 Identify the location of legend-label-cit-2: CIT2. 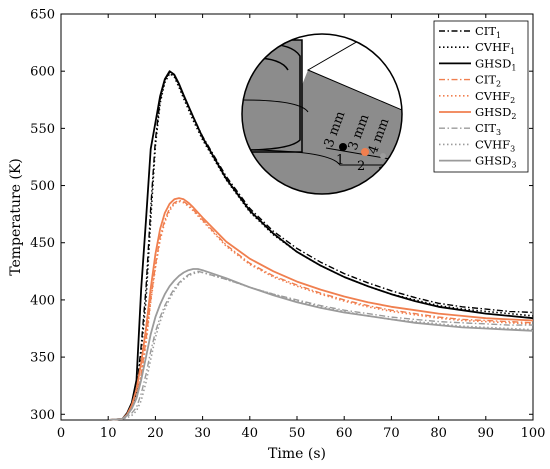
(488, 81).